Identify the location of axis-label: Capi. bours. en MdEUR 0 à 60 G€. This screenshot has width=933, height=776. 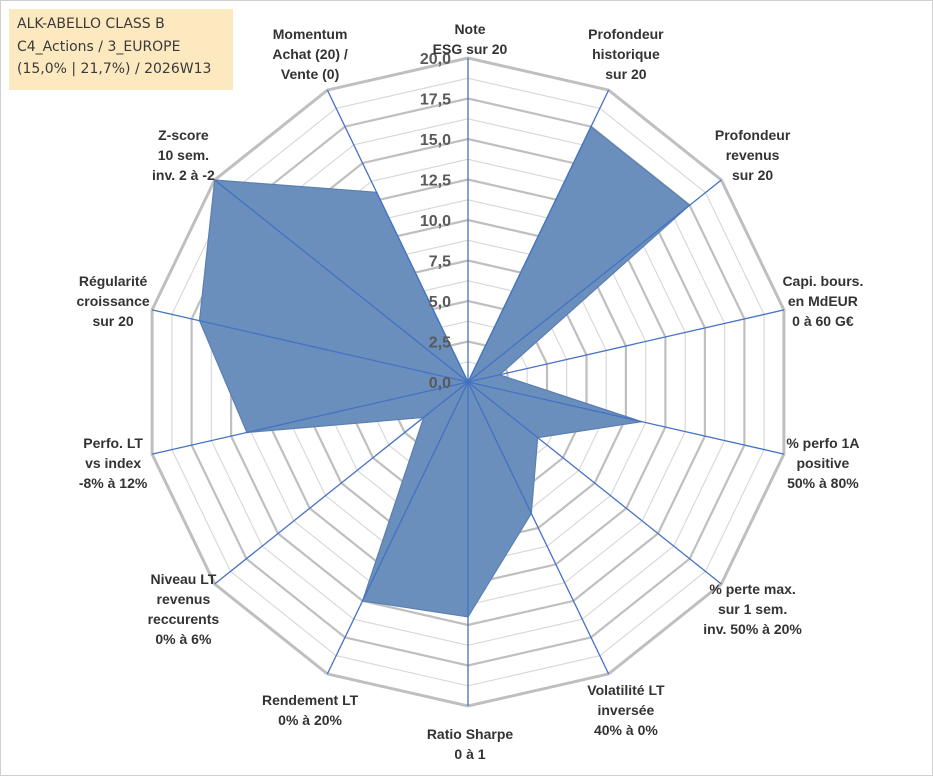
(822, 301).